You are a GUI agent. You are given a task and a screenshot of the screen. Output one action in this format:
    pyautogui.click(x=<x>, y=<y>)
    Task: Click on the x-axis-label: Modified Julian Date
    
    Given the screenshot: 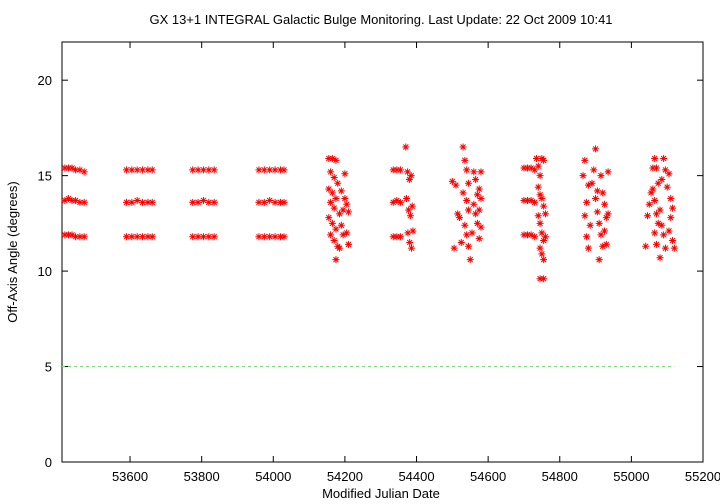 What is the action you would take?
    pyautogui.click(x=381, y=493)
    